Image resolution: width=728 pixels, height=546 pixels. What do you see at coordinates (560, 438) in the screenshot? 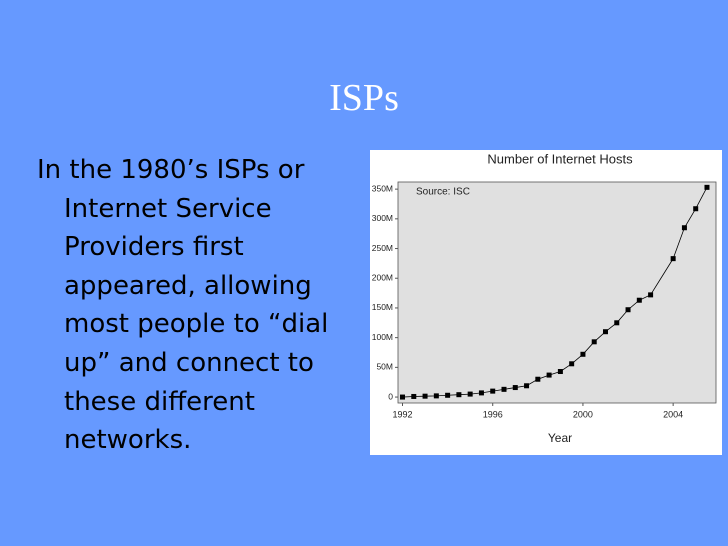
I see `x-axis-label: Year` at bounding box center [560, 438].